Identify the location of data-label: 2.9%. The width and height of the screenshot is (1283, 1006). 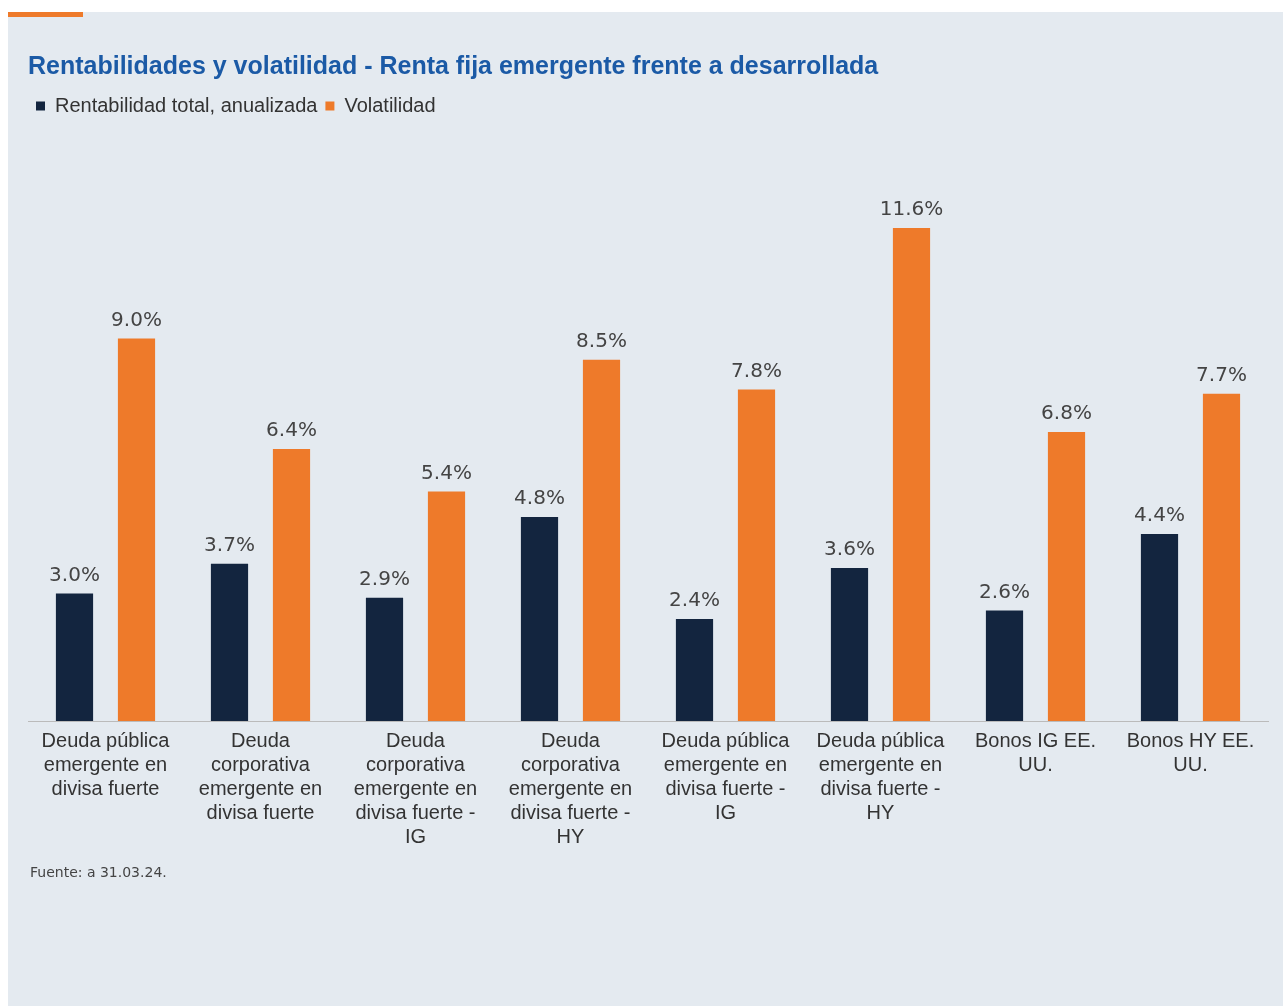
(384, 577).